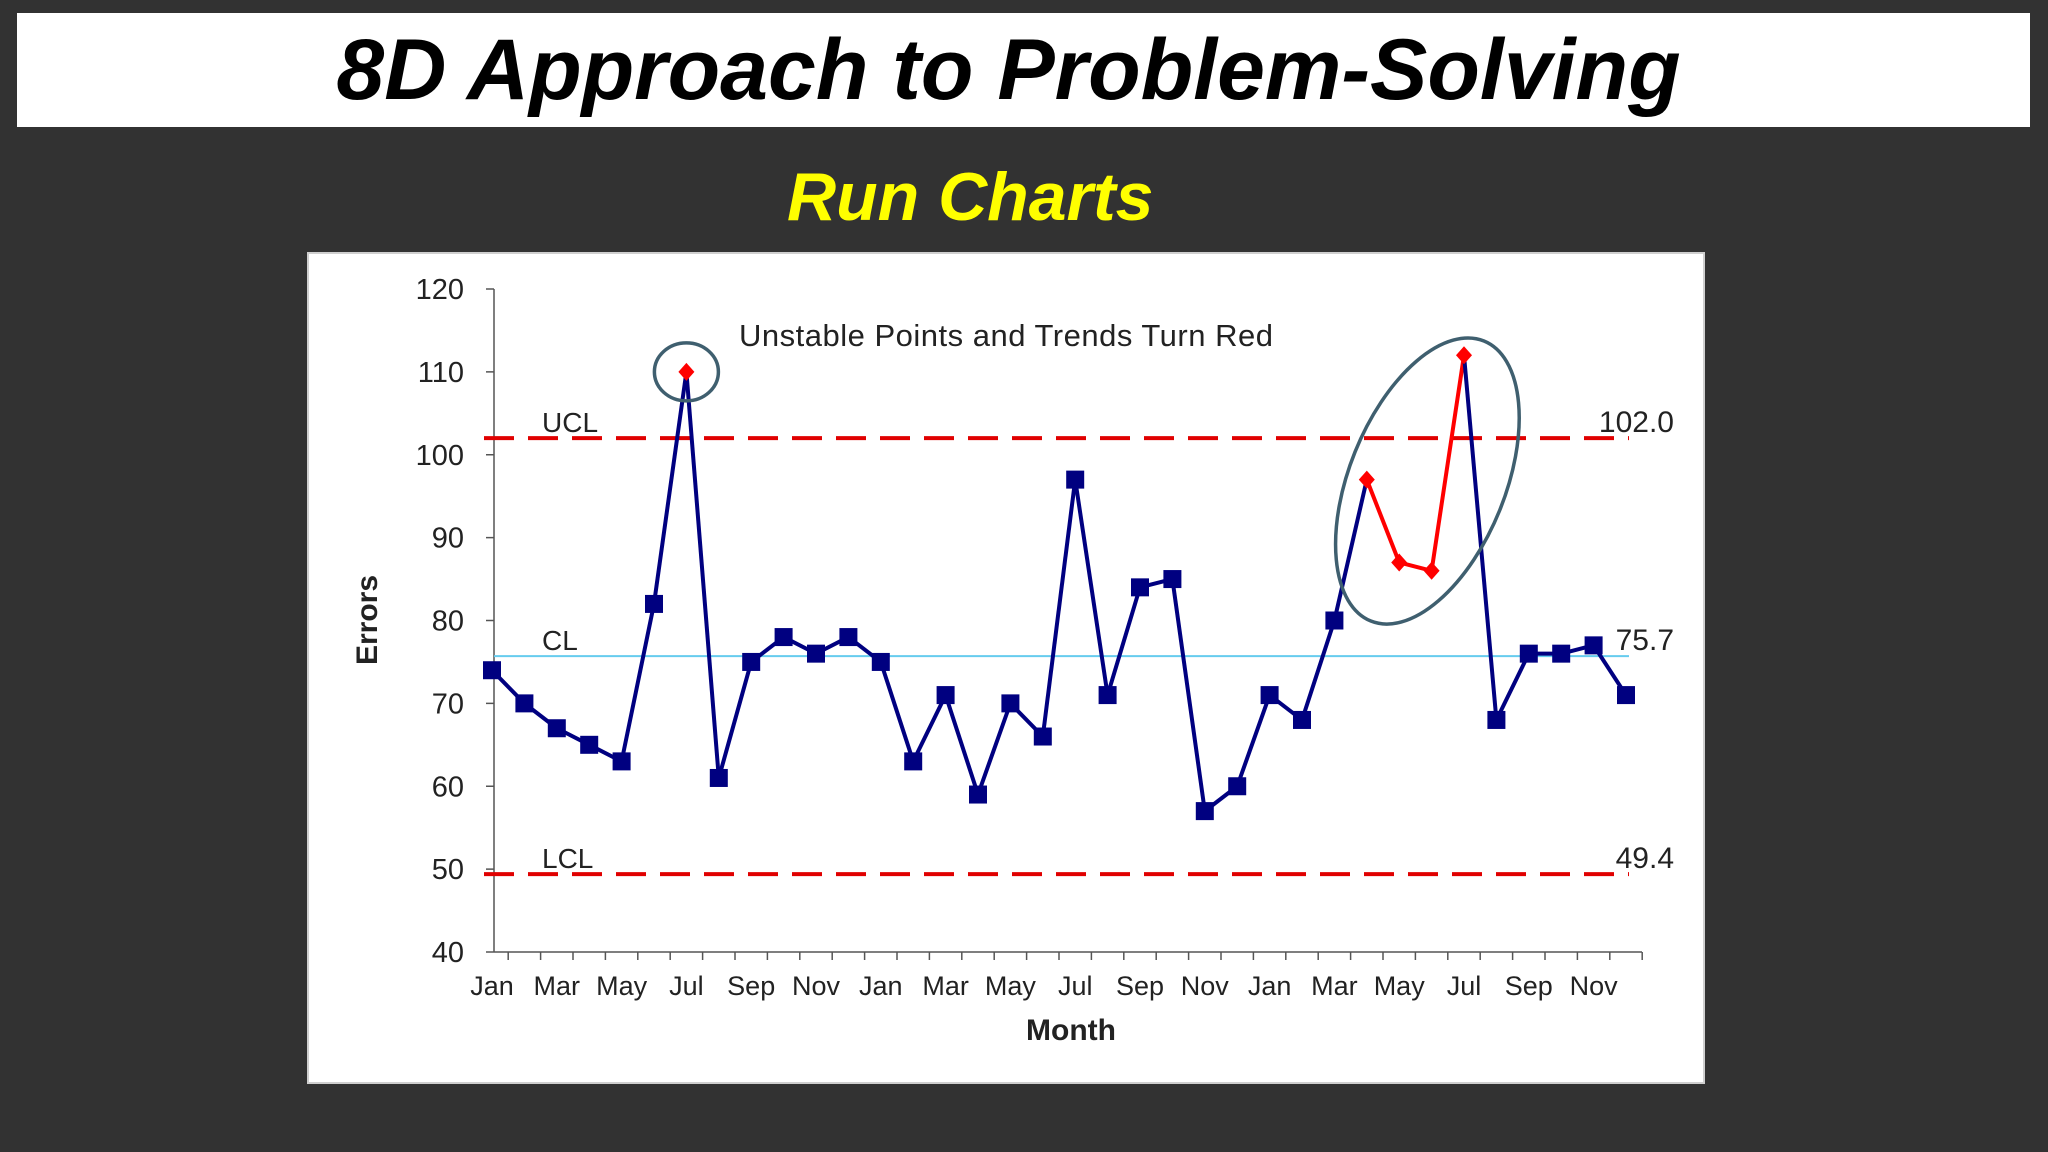 The image size is (2048, 1152). What do you see at coordinates (567, 858) in the screenshot?
I see `lcl-label: LCL` at bounding box center [567, 858].